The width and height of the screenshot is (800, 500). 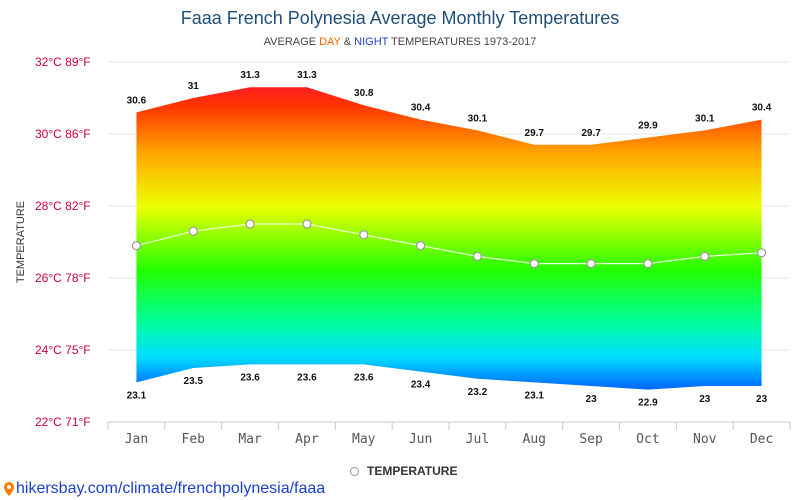 What do you see at coordinates (63, 62) in the screenshot?
I see `y-tick-label: 32°C 89°F` at bounding box center [63, 62].